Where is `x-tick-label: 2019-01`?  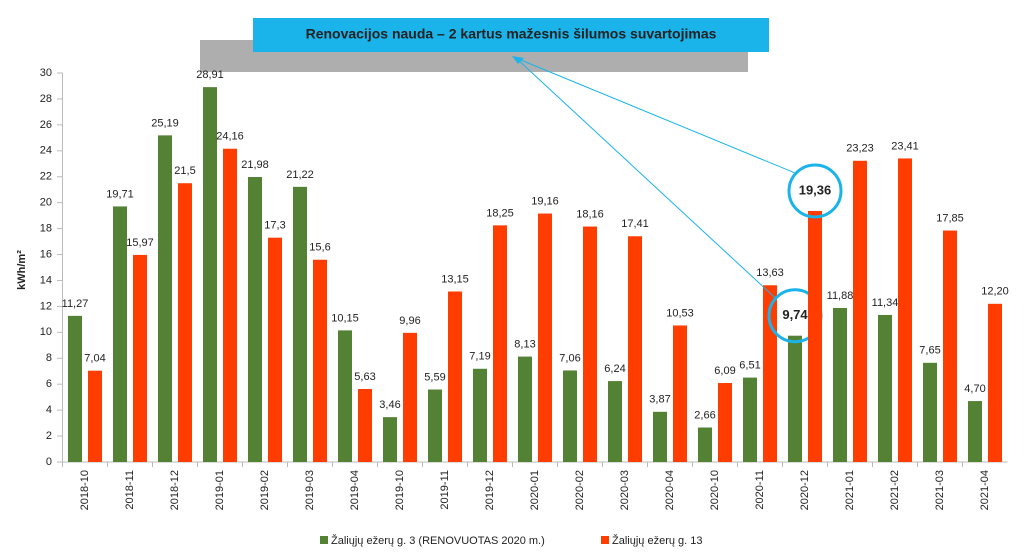 x-tick-label: 2019-01 is located at coordinates (220, 490).